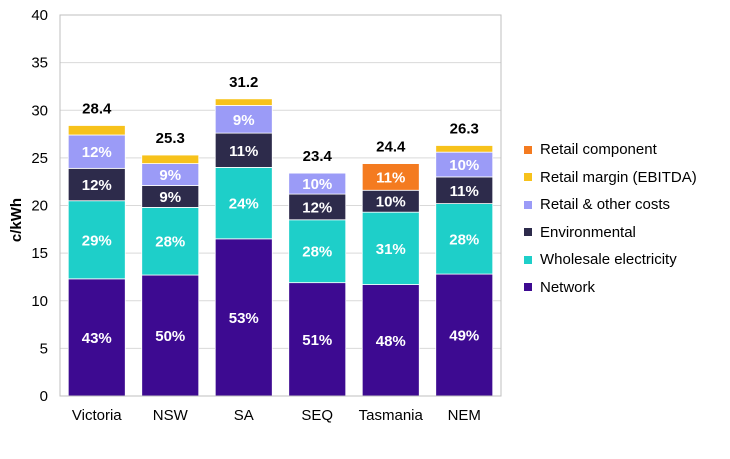  I want to click on segment-label: 31%, so click(391, 249).